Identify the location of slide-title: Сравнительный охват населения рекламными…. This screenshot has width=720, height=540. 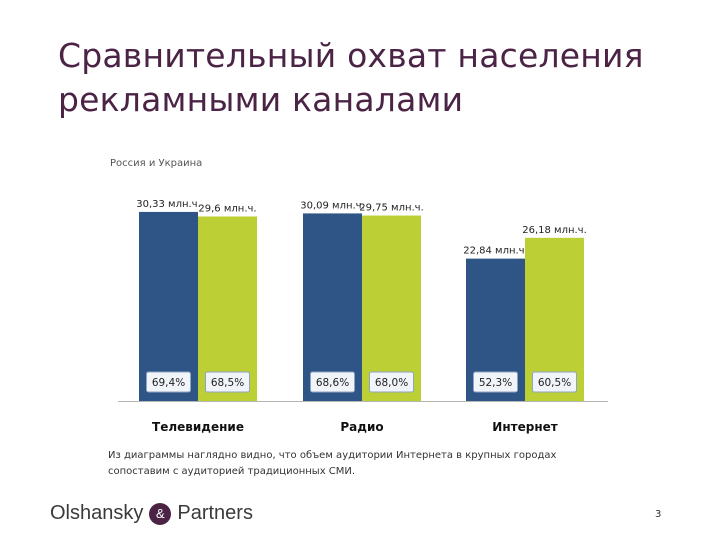
(378, 78).